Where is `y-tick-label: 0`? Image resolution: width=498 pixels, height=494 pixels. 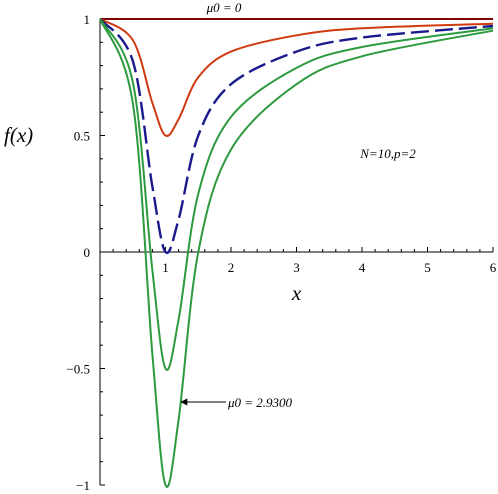 y-tick-label: 0 is located at coordinates (87, 252).